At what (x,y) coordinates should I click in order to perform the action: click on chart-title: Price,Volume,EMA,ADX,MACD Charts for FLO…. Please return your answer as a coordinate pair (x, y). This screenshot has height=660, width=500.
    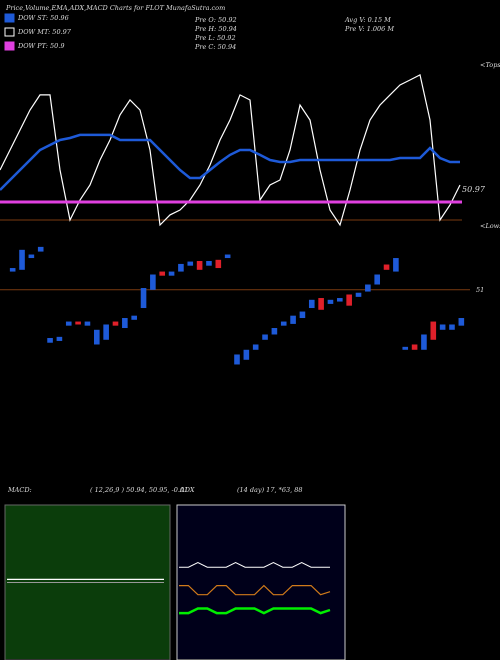
    Looking at the image, I should click on (115, 8).